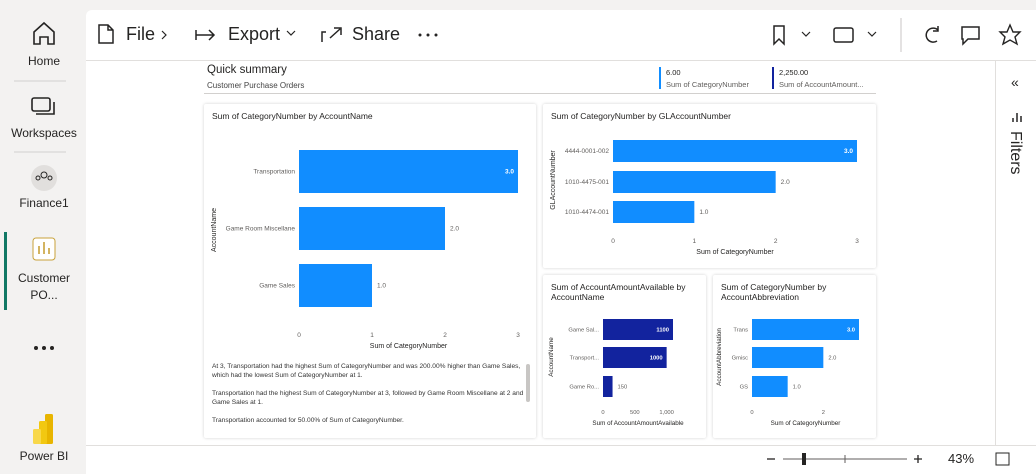  I want to click on status-border, so click(561, 445).